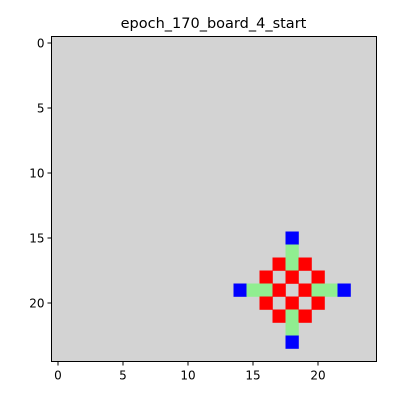 The width and height of the screenshot is (400, 400). Describe the element at coordinates (36, 304) in the screenshot. I see `y-tick-label: 20` at that location.